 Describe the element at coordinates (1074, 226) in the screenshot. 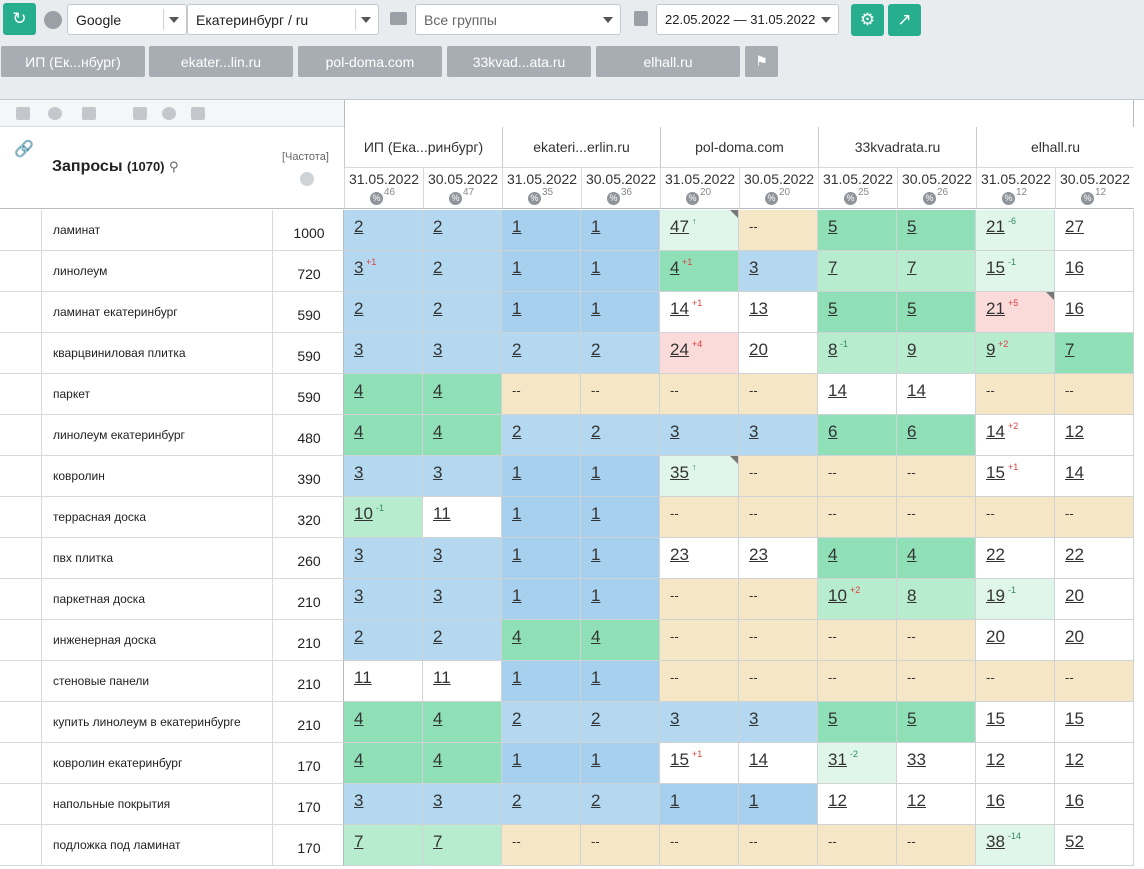

I see `position-value: 27` at that location.